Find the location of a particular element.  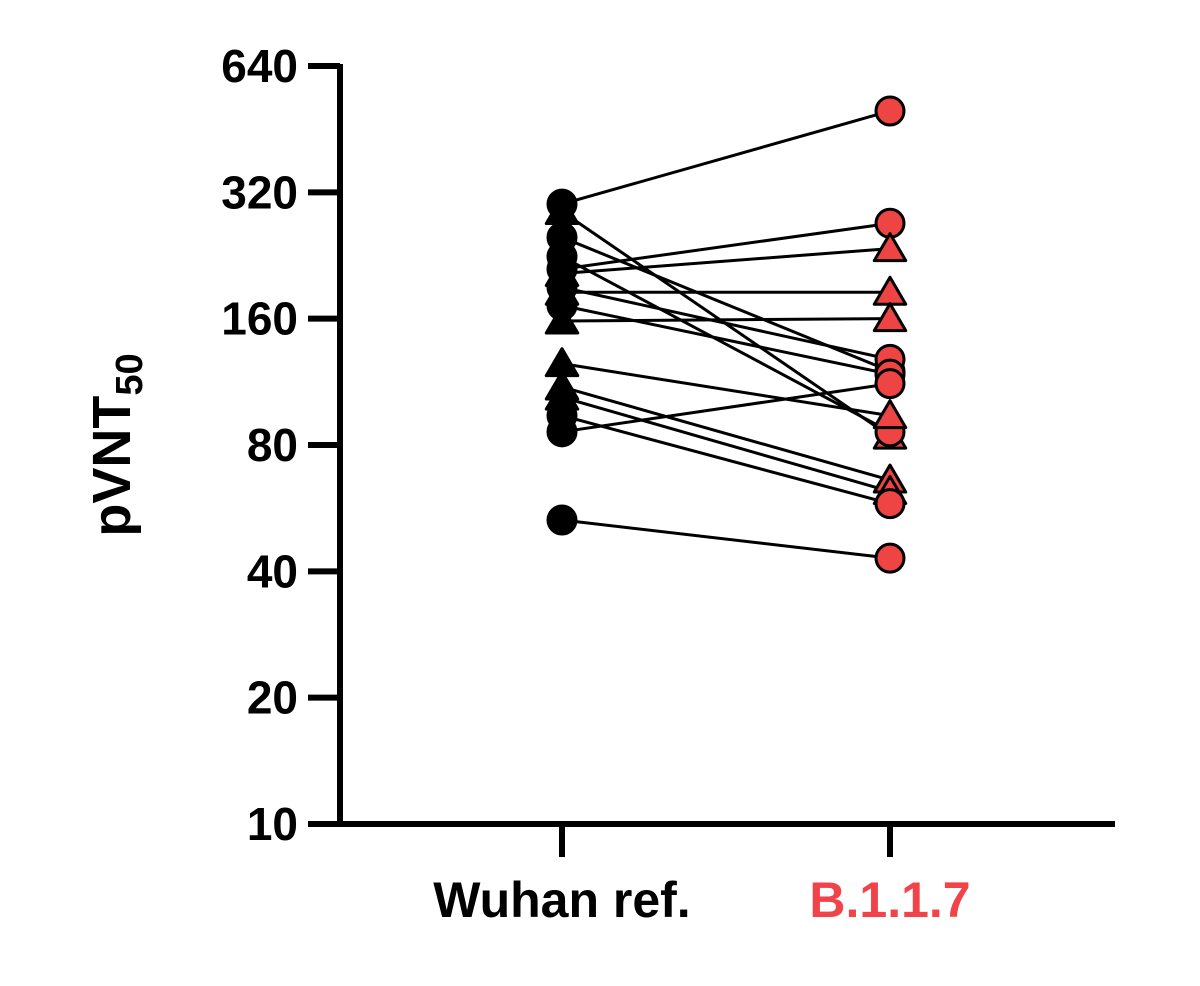

y-tick-label: 80 is located at coordinates (272, 445).